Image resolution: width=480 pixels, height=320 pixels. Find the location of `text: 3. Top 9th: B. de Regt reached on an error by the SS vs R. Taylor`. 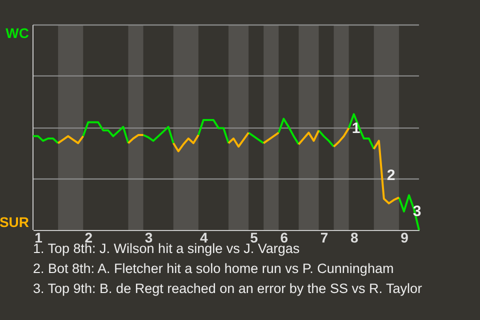

text: 3. Top 9th: B. de Regt reached on an error by the SS vs R. Taylor is located at coordinates (227, 288).